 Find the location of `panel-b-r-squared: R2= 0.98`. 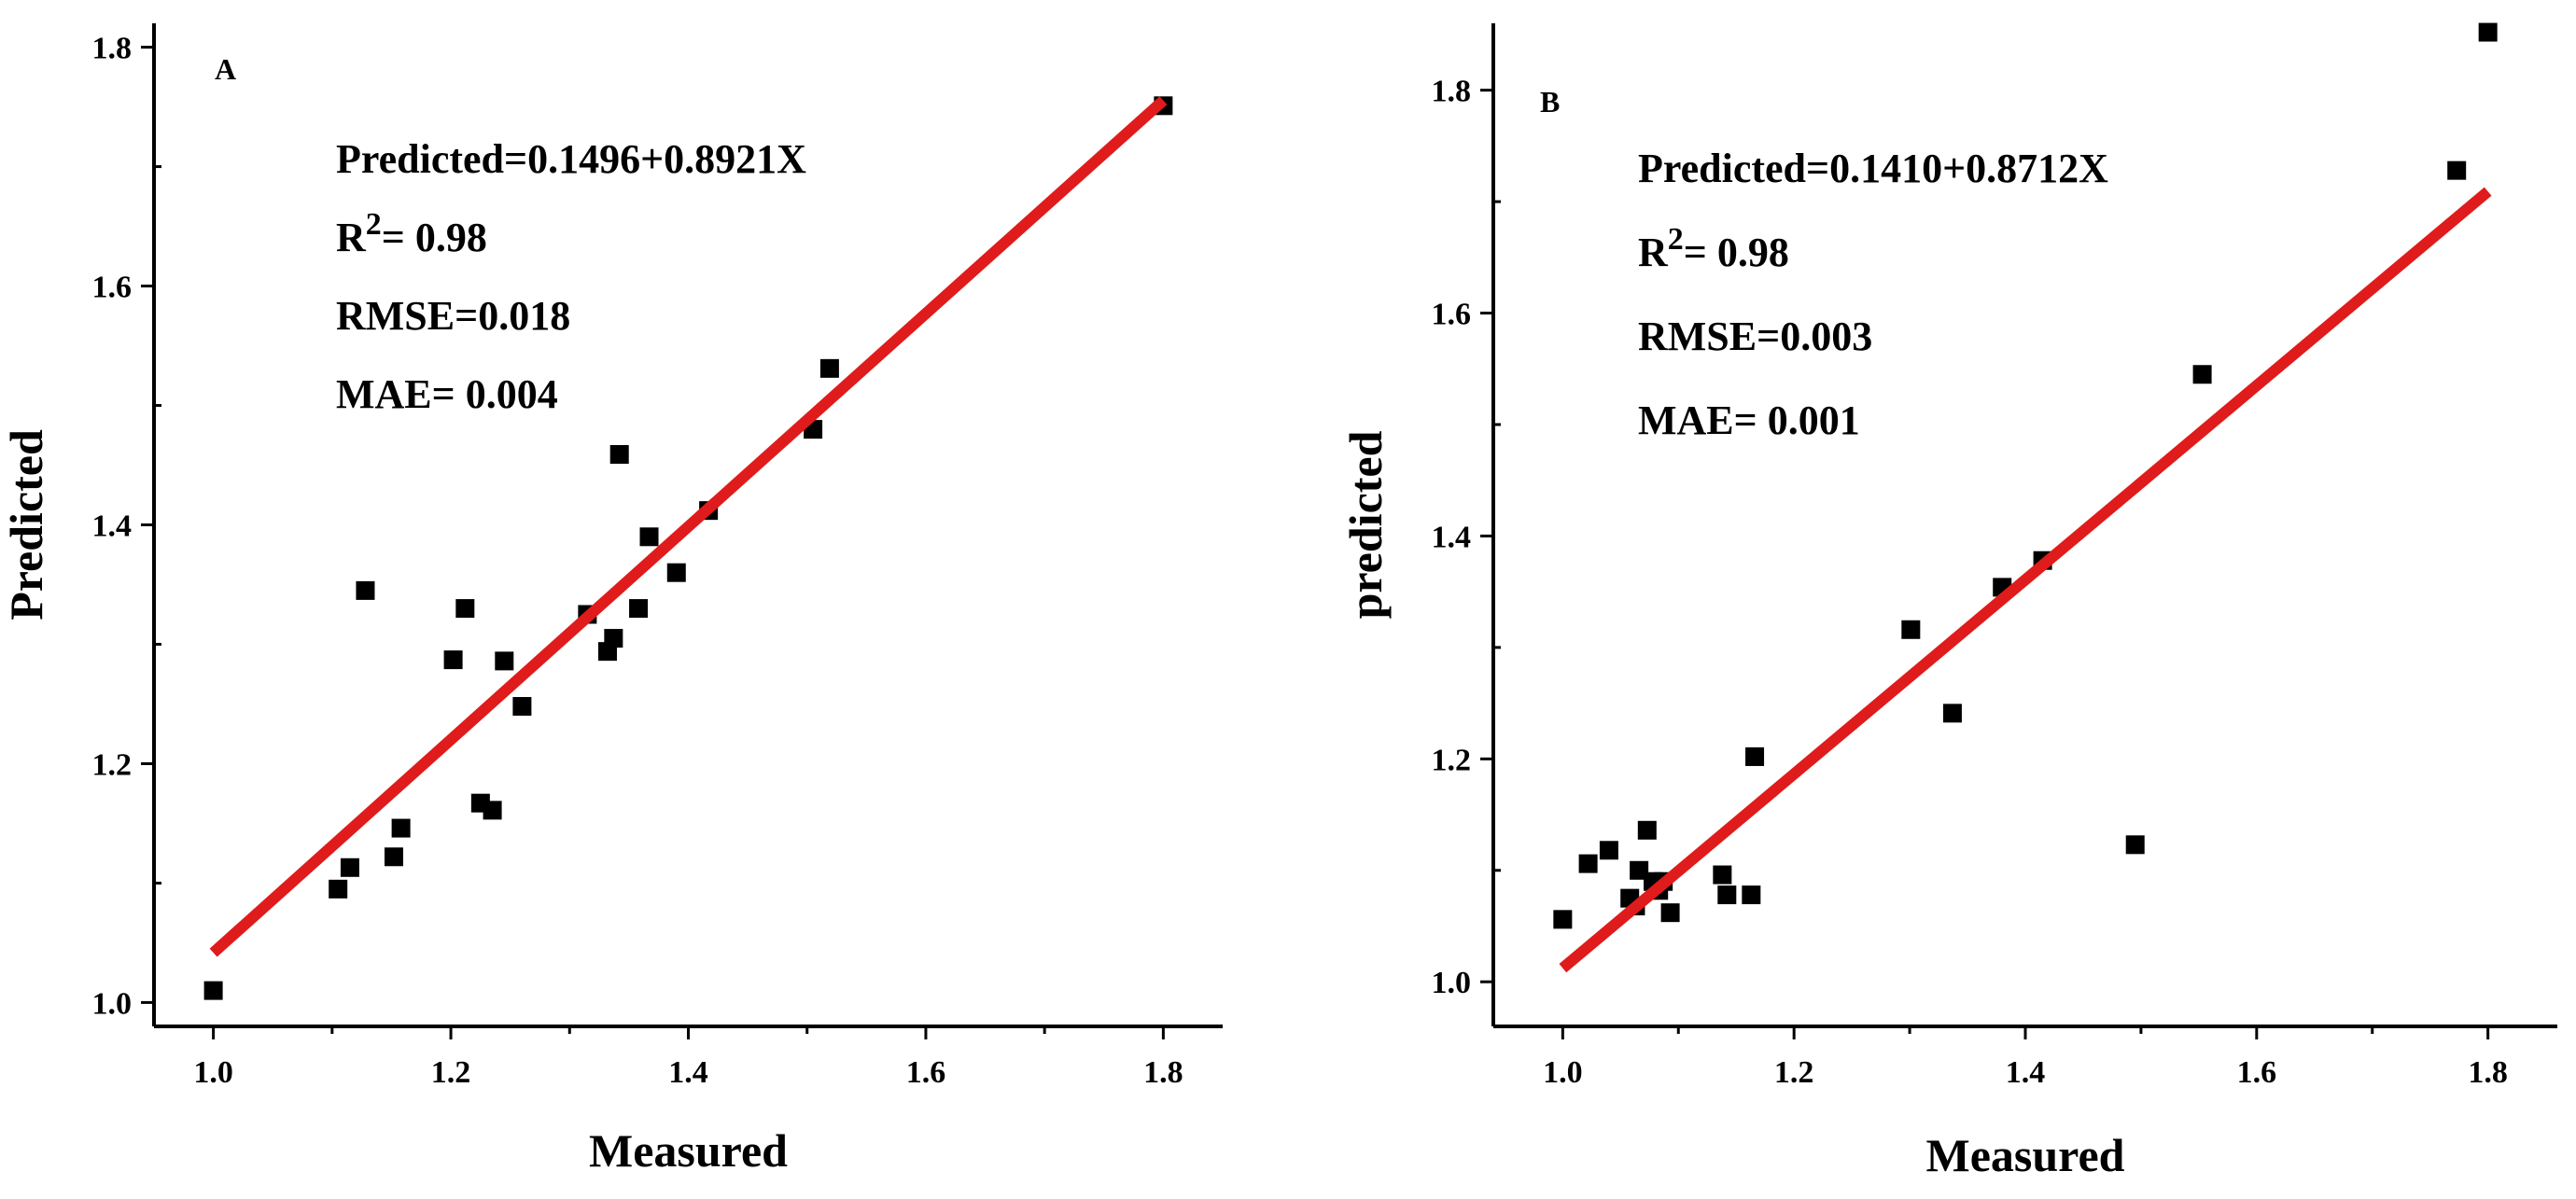

panel-b-r-squared: R2= 0.98 is located at coordinates (1713, 249).